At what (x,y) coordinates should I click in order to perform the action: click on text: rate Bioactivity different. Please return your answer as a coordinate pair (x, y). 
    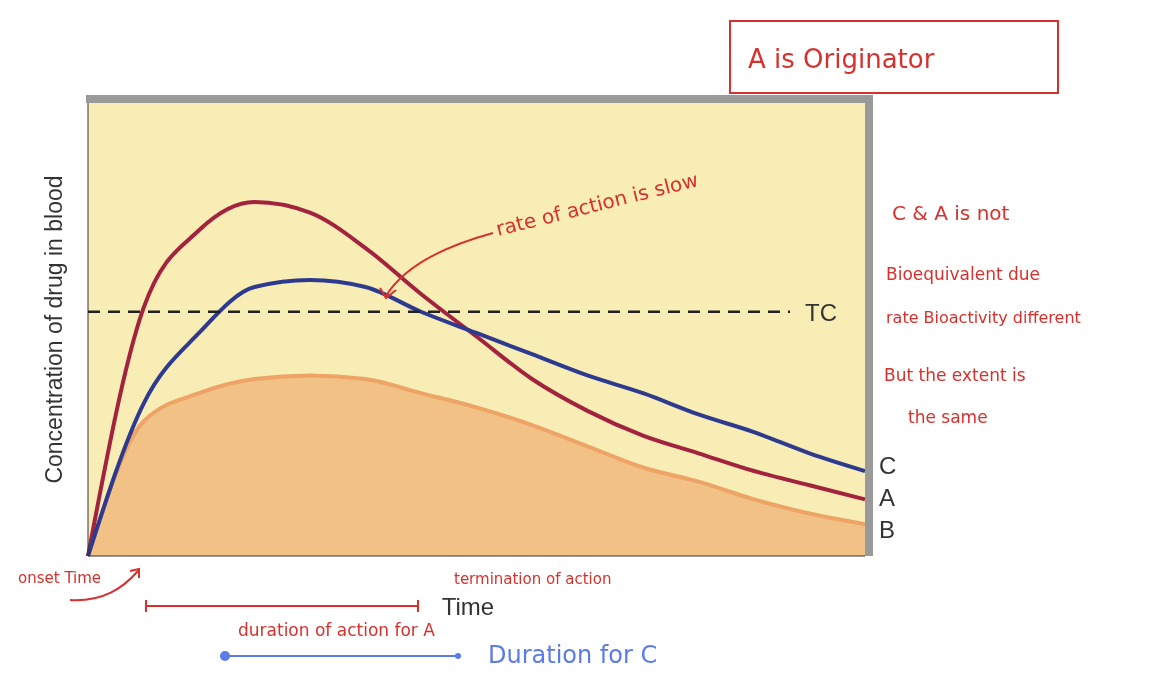
    Looking at the image, I should click on (983, 317).